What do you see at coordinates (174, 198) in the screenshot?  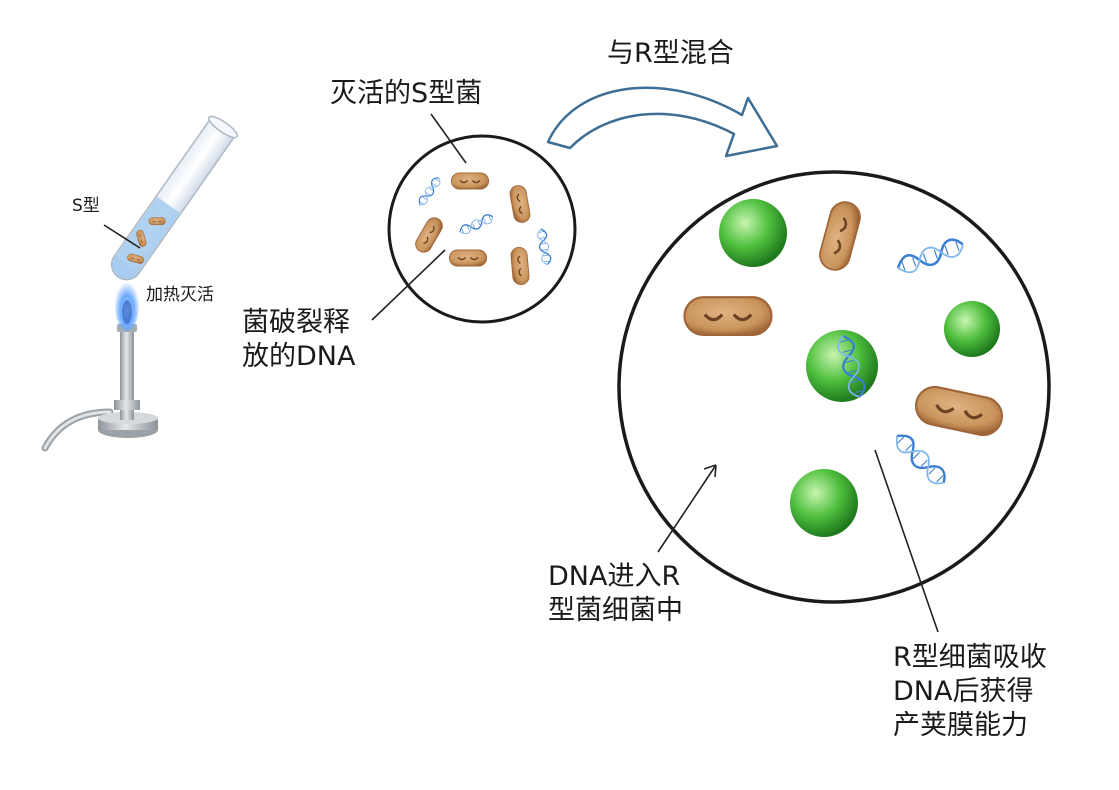 I see `test-tube-icon` at bounding box center [174, 198].